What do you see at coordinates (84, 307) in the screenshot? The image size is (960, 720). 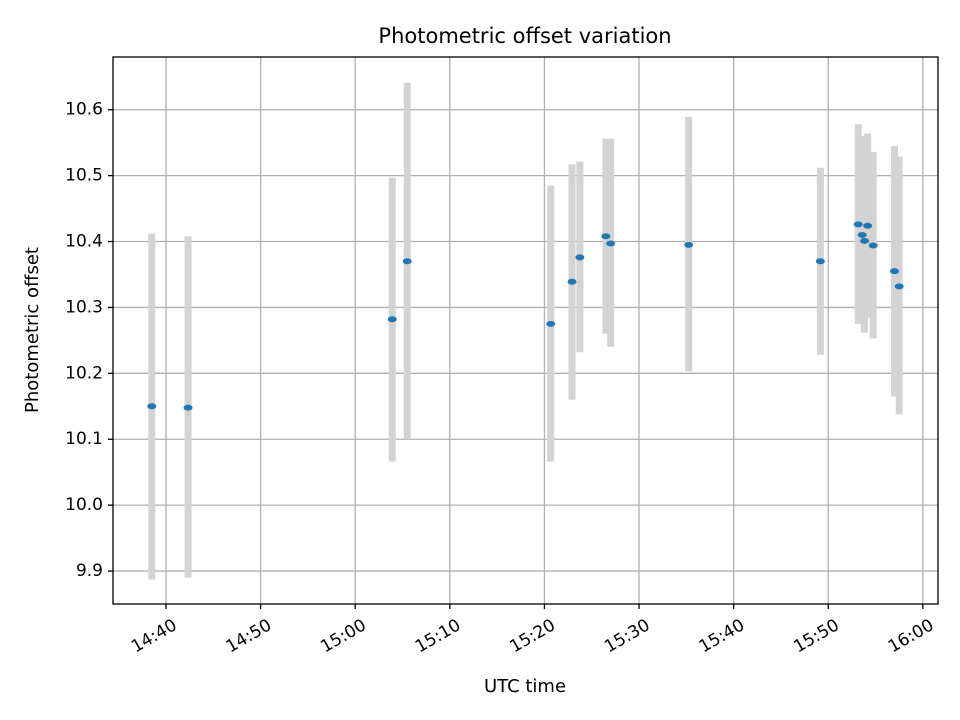 I see `y-tick-label: 10.3` at bounding box center [84, 307].